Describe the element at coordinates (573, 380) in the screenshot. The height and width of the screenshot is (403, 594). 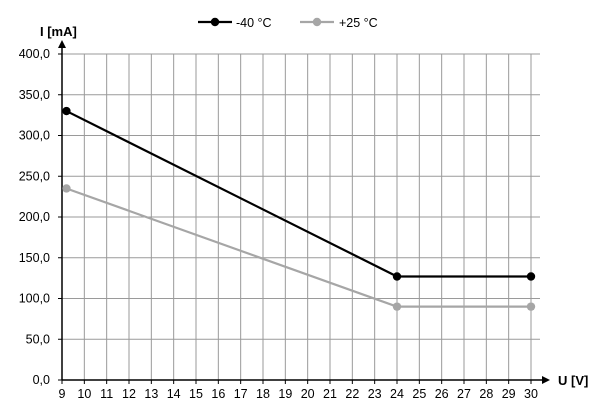
I see `x-axis-label: U [V]` at that location.